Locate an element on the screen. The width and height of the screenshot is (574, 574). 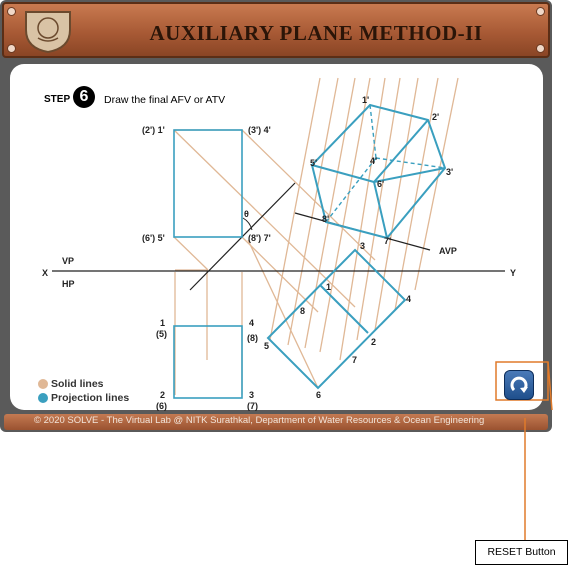
label-aux-fv-4: 4' is located at coordinates (373, 161).